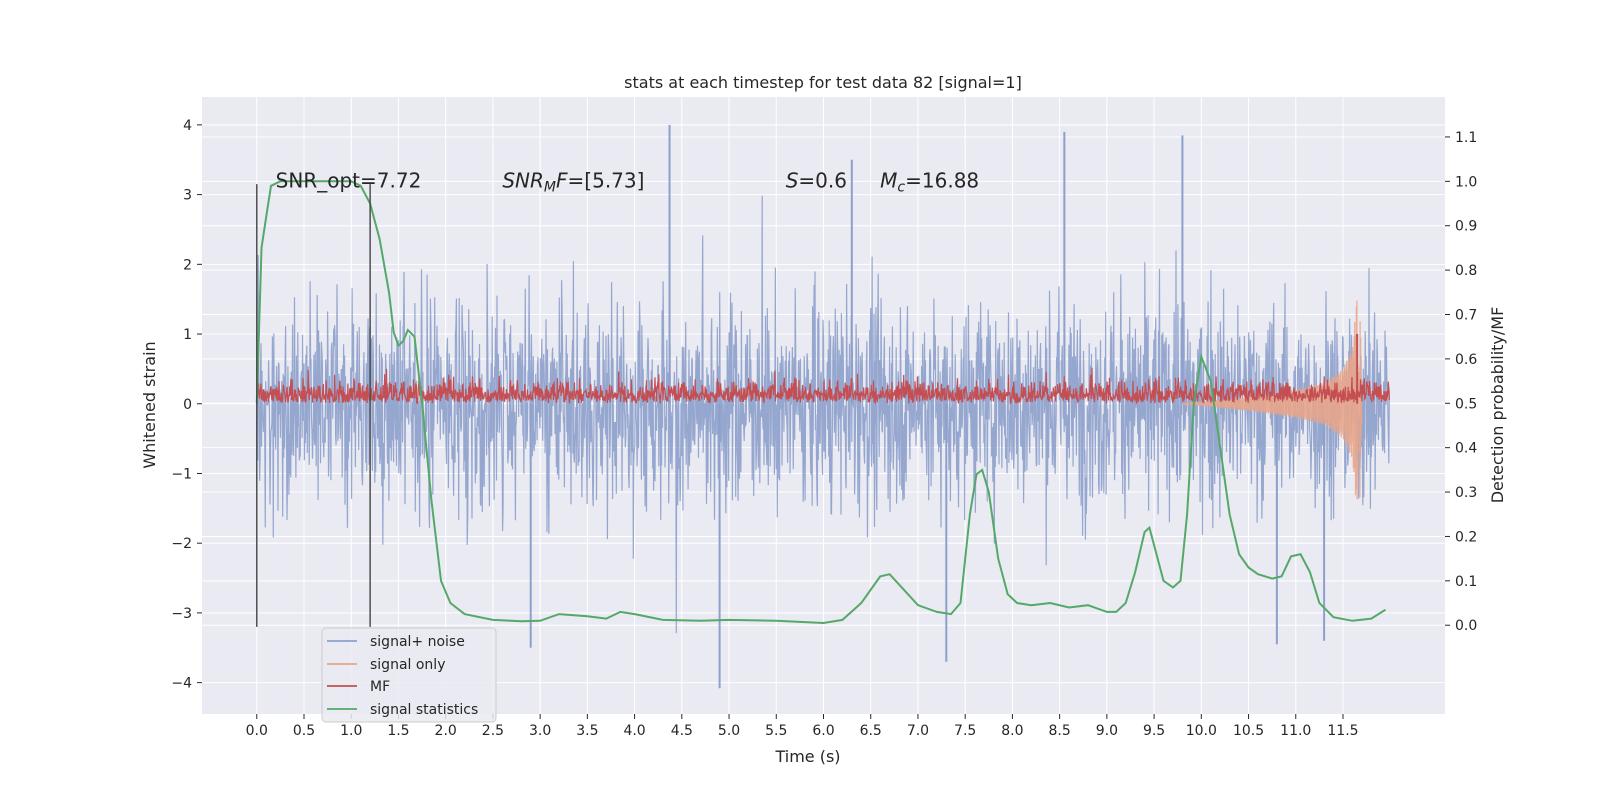 The width and height of the screenshot is (1600, 800). Describe the element at coordinates (634, 731) in the screenshot. I see `x-tick-label-8: 4.0` at that location.